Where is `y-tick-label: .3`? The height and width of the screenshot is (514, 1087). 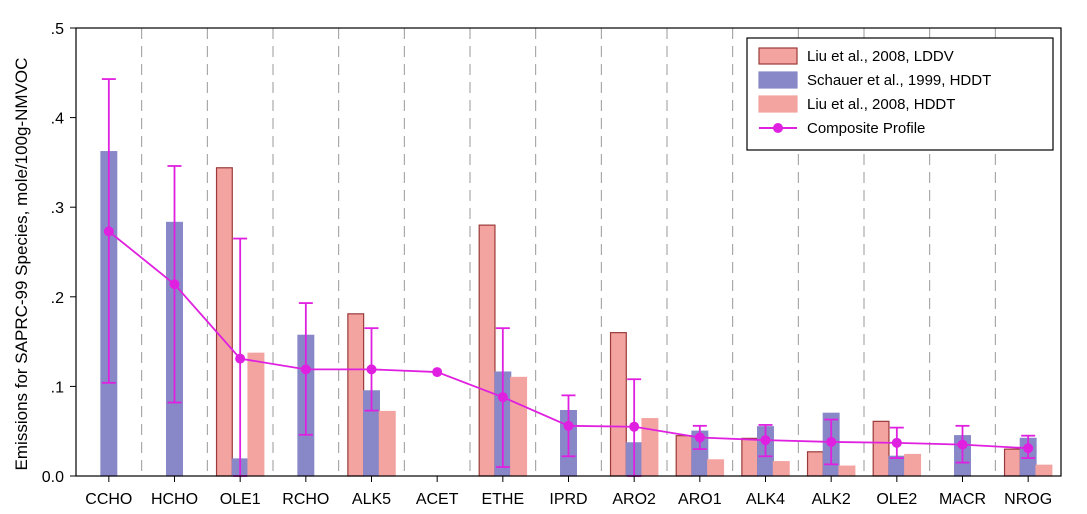
y-tick-label: .3 is located at coordinates (57, 208).